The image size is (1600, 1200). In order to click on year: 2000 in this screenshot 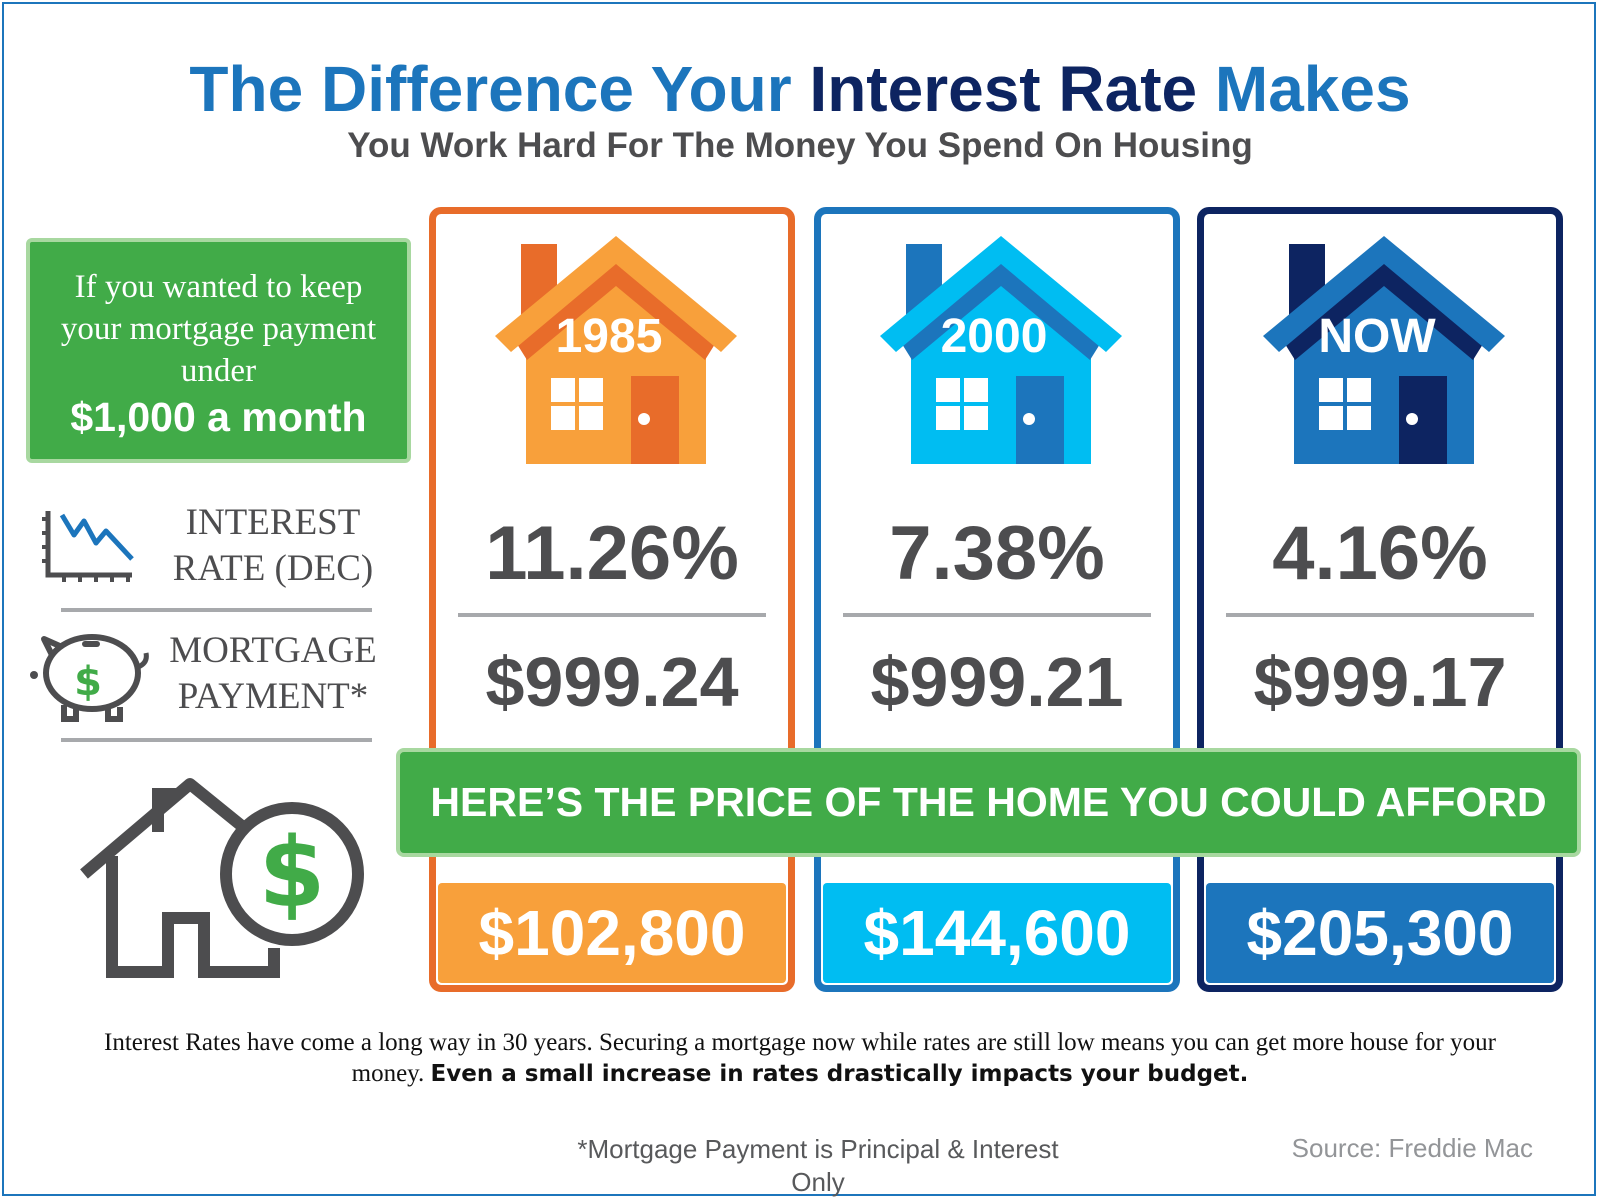, I will do `click(994, 336)`.